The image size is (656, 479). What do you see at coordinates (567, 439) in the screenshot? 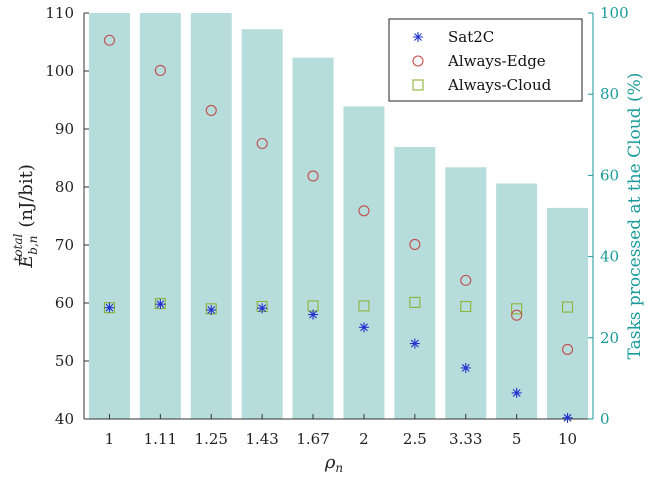
I see `x-tick-label-9: 10` at bounding box center [567, 439].